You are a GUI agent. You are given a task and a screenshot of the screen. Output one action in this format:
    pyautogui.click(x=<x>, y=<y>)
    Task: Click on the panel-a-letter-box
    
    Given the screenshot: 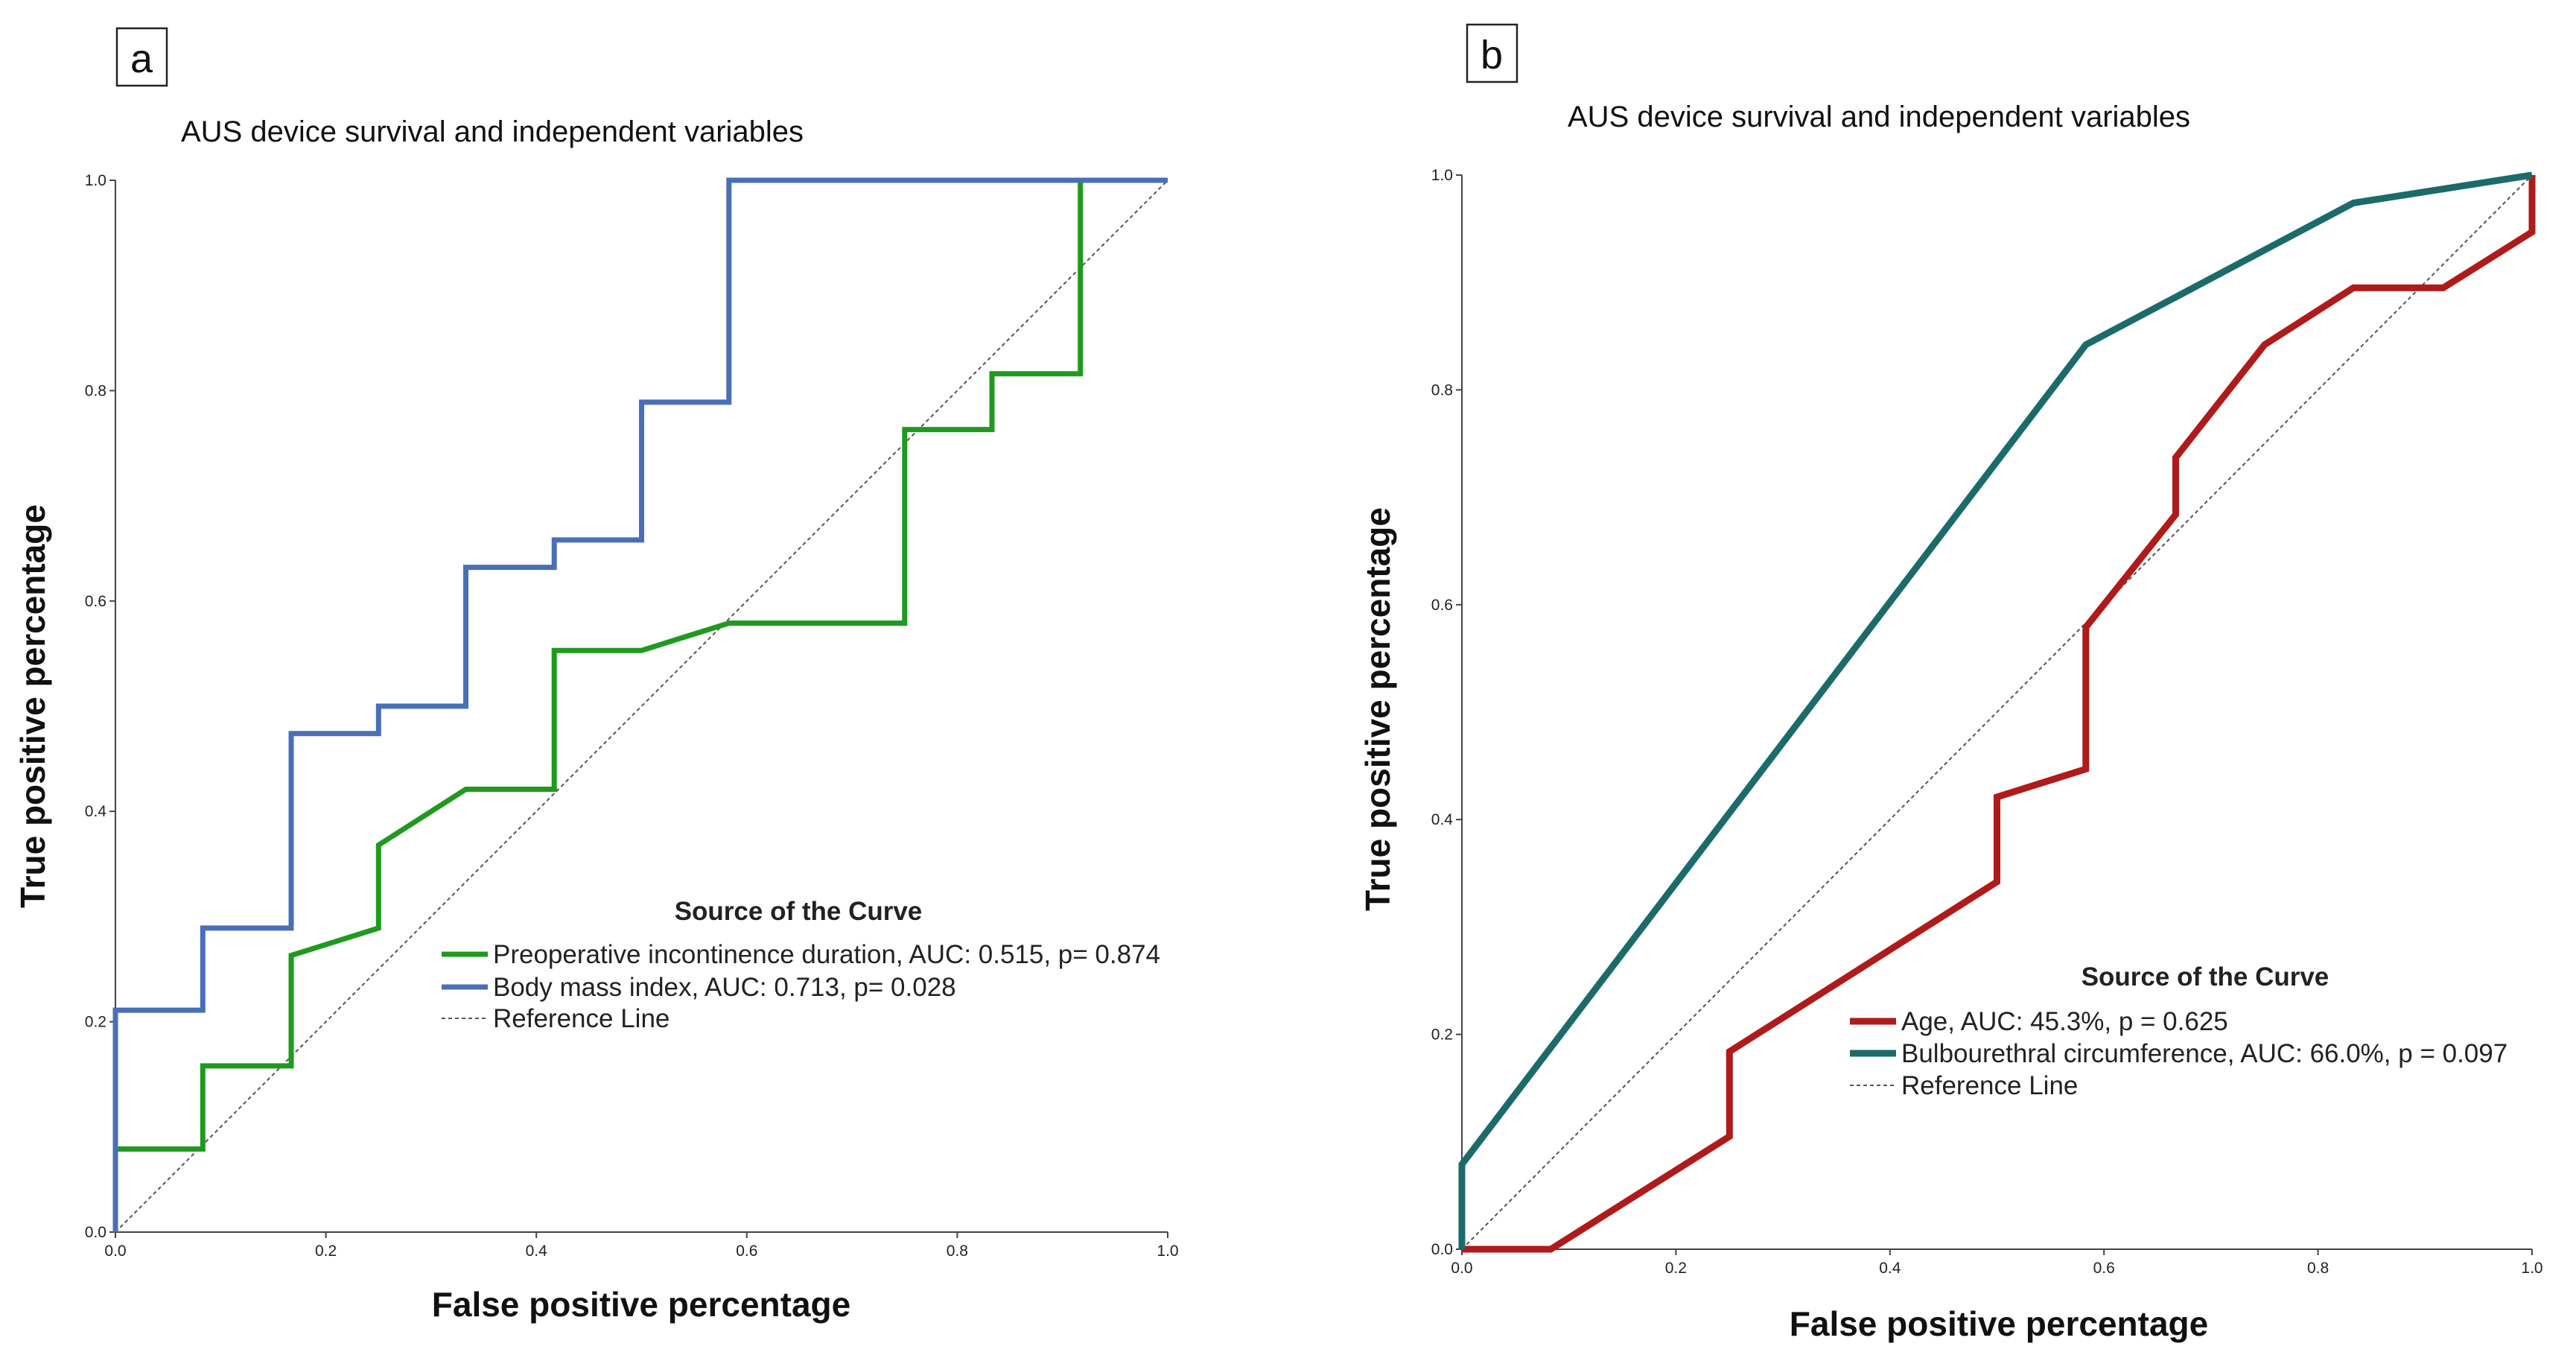 What is the action you would take?
    pyautogui.click(x=141, y=57)
    